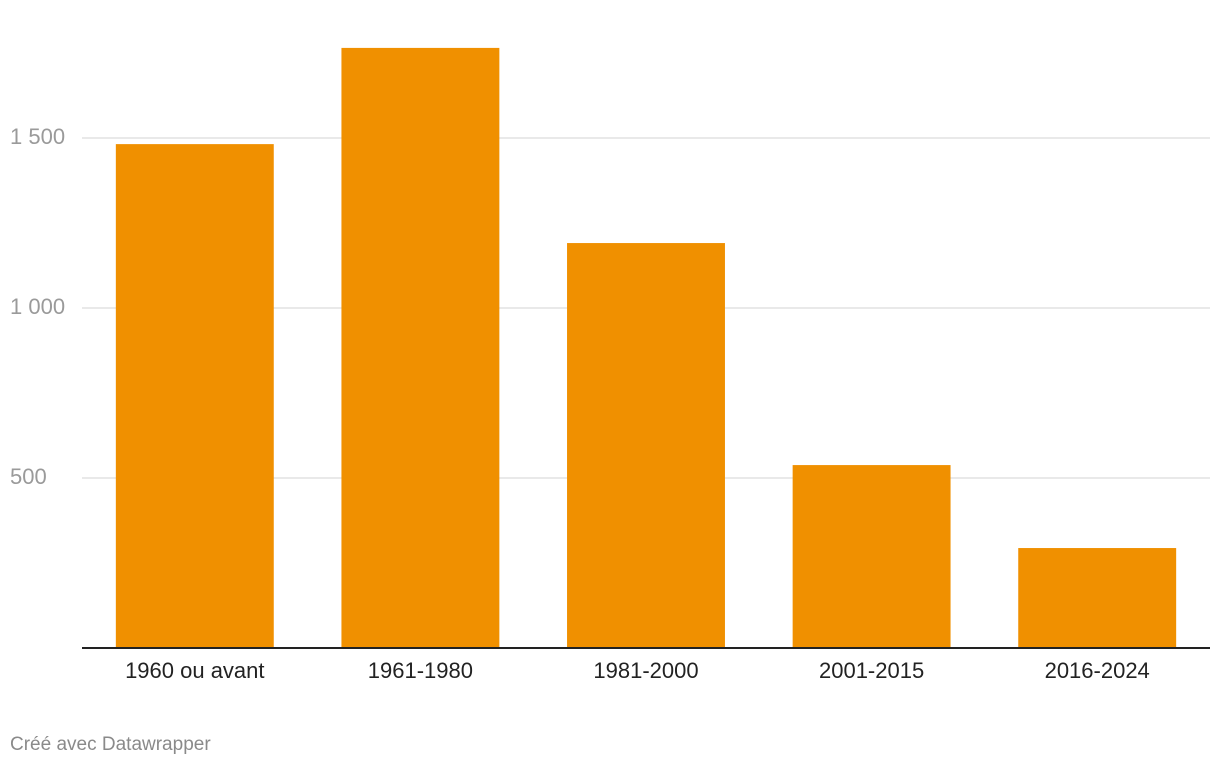  What do you see at coordinates (194, 670) in the screenshot?
I see `x-tick-label: 1960 ou avant` at bounding box center [194, 670].